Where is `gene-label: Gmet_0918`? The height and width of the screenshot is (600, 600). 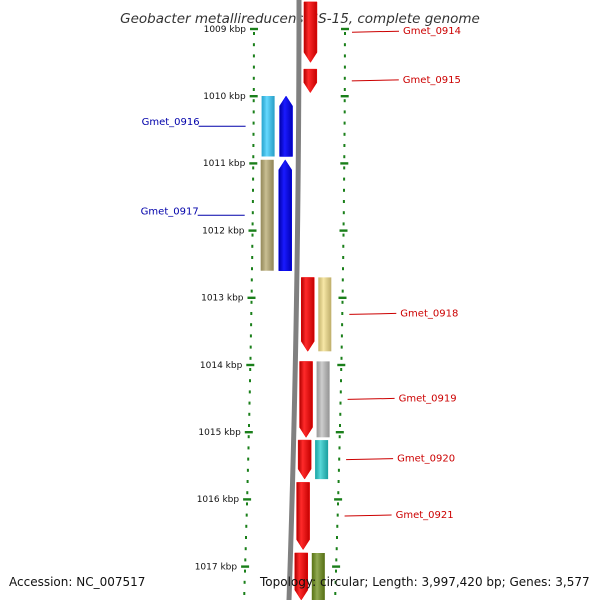 gene-label: Gmet_0918 is located at coordinates (429, 313).